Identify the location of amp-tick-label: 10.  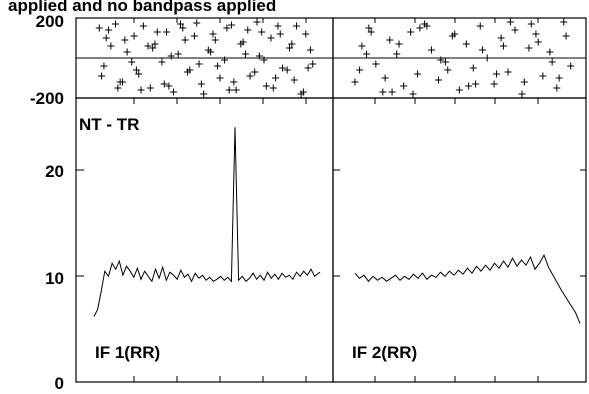
(54, 278).